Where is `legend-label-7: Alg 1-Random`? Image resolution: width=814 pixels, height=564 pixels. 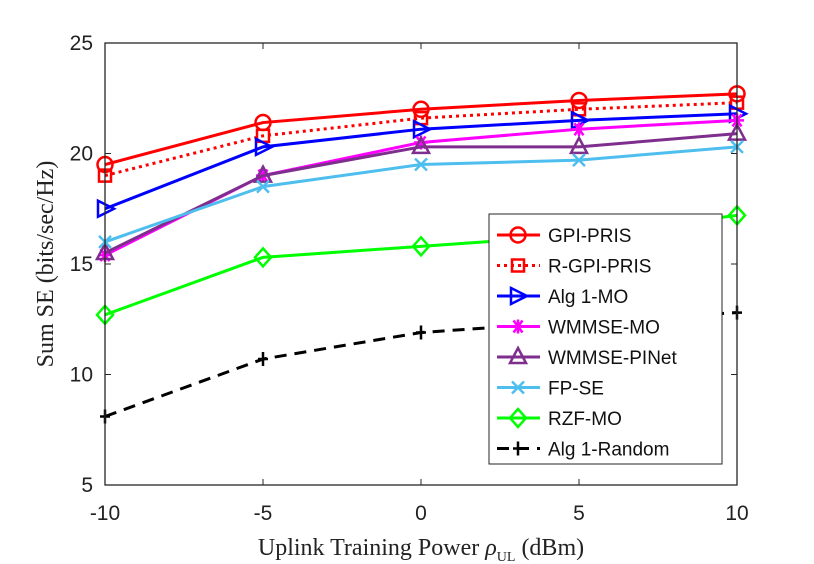
legend-label-7: Alg 1-Random is located at coordinates (608, 450).